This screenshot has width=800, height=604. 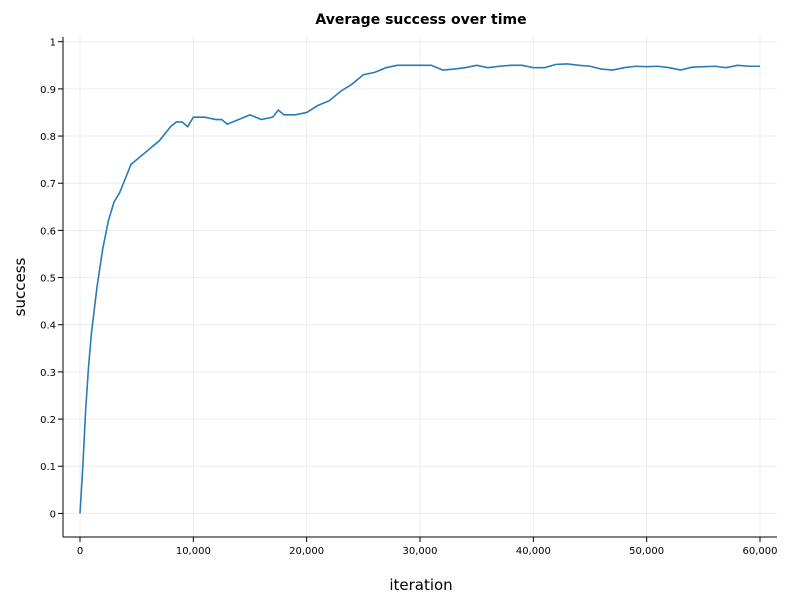 What do you see at coordinates (20, 286) in the screenshot?
I see `y-axis-label: success` at bounding box center [20, 286].